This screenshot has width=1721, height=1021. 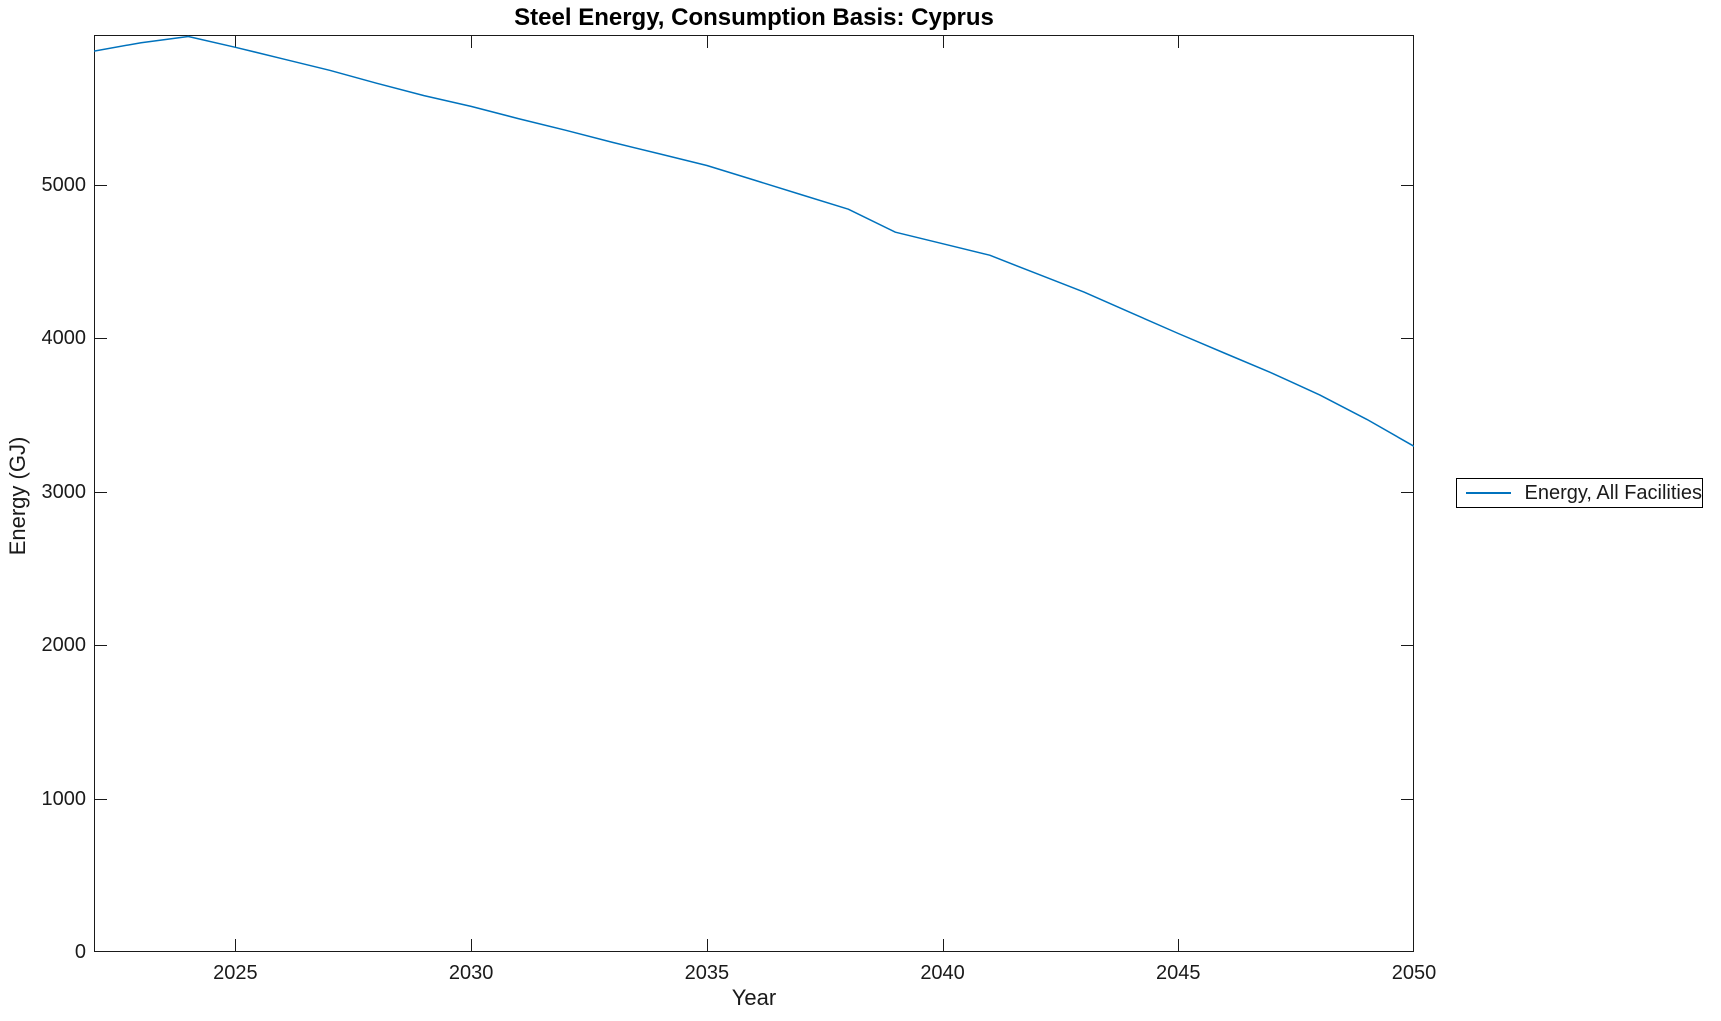 What do you see at coordinates (235, 973) in the screenshot?
I see `x-tick-label: 2025` at bounding box center [235, 973].